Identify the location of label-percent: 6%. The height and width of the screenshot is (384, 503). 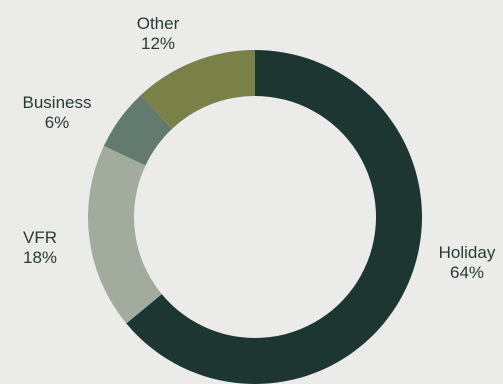
(57, 122).